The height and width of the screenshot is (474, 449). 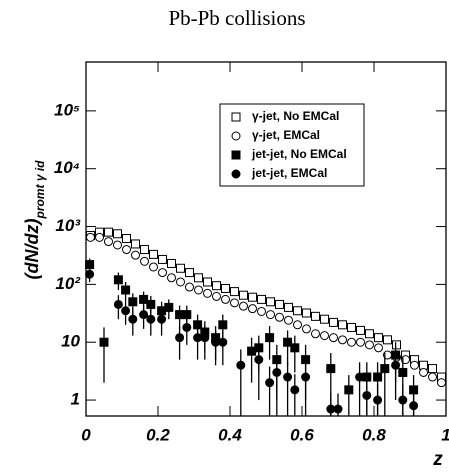 I want to click on legend-label: γ-jet, No EMCal, so click(x=295, y=116).